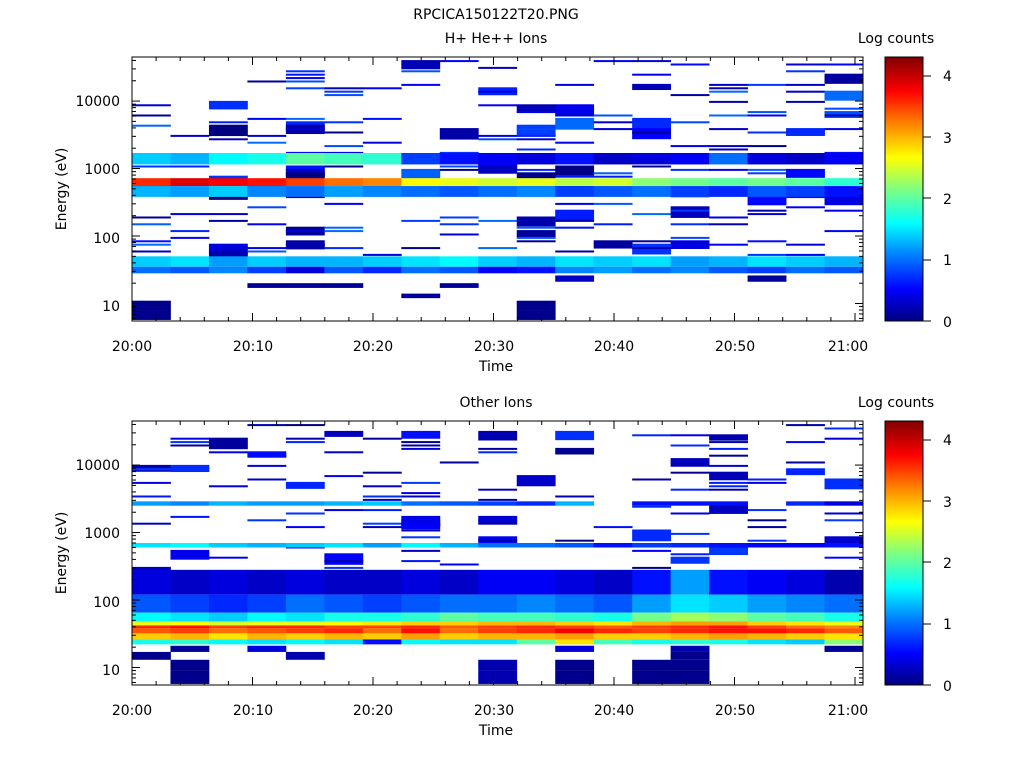 This screenshot has height=768, width=1024. What do you see at coordinates (947, 441) in the screenshot?
I see `colorbar-tick-label: 4` at bounding box center [947, 441].